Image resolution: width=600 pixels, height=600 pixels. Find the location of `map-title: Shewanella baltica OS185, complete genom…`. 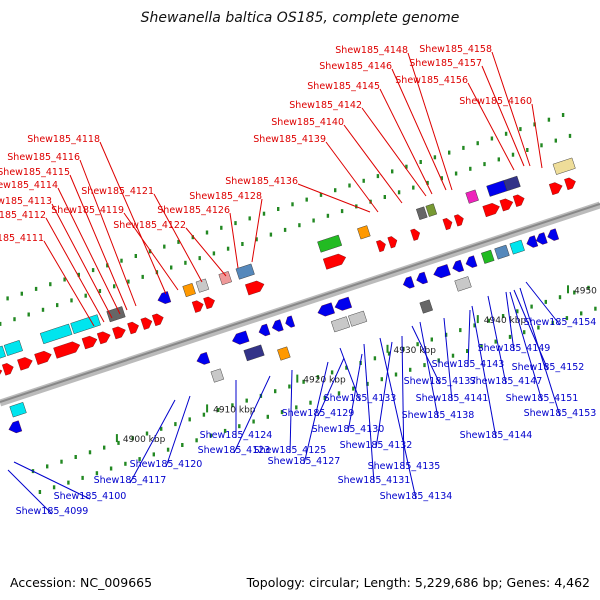

map-title: Shewanella baltica OS185, complete genom… is located at coordinates (300, 18).